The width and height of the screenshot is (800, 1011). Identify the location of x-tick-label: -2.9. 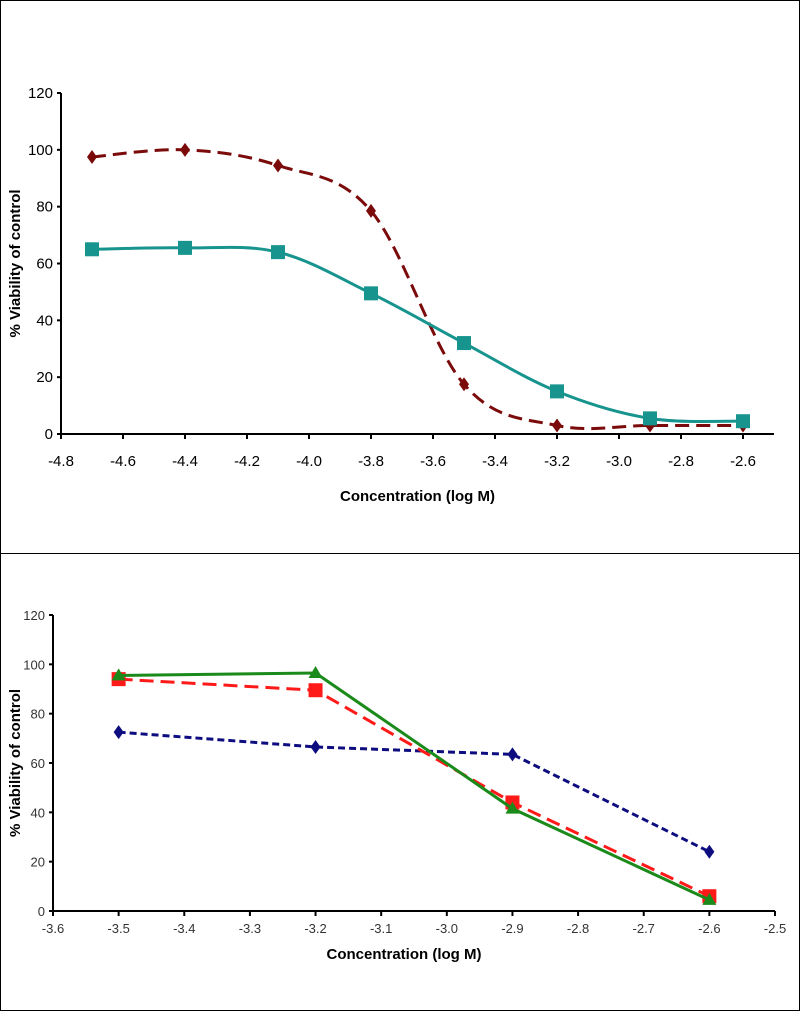
(512, 928).